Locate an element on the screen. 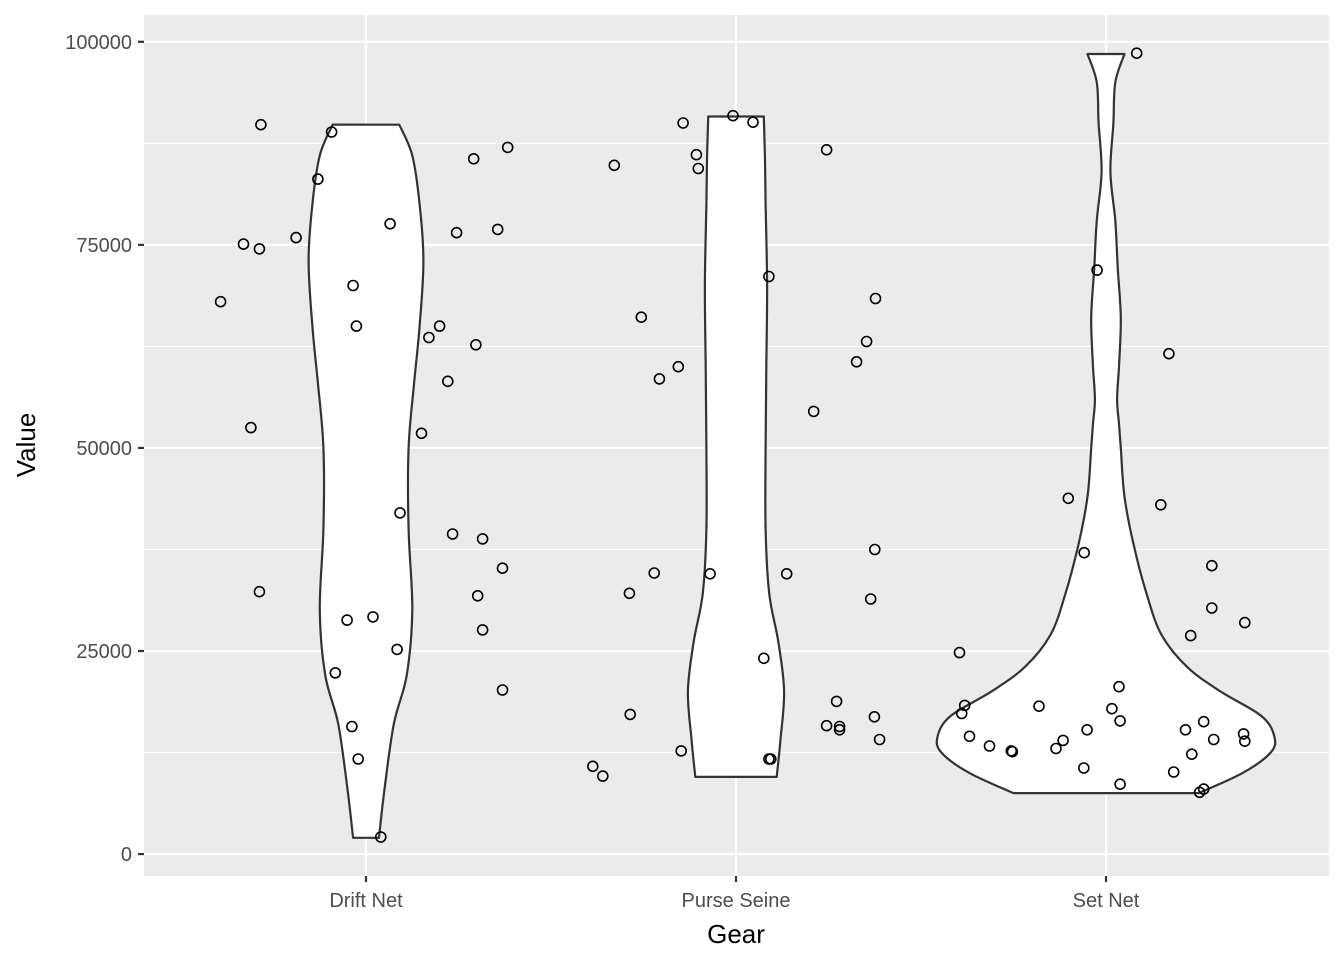 The width and height of the screenshot is (1344, 960). y-axis-title: Value is located at coordinates (26, 445).